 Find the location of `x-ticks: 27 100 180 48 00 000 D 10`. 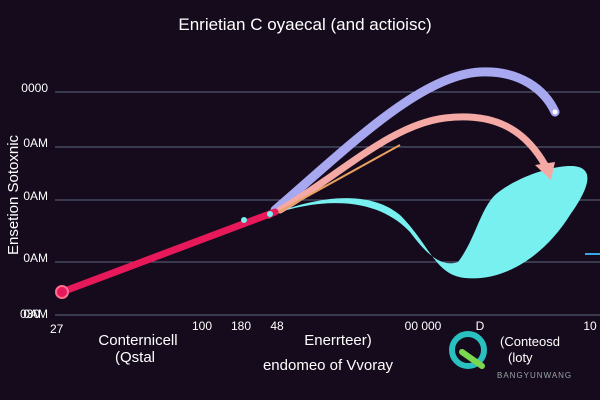

x-ticks: 27 100 180 48 00 000 D 10 is located at coordinates (323, 327).